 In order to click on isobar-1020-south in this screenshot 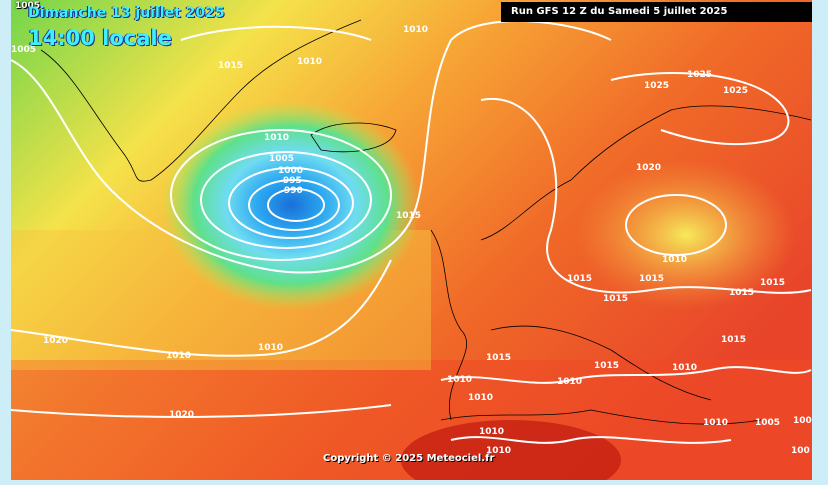, I will do `click(201, 411)`.